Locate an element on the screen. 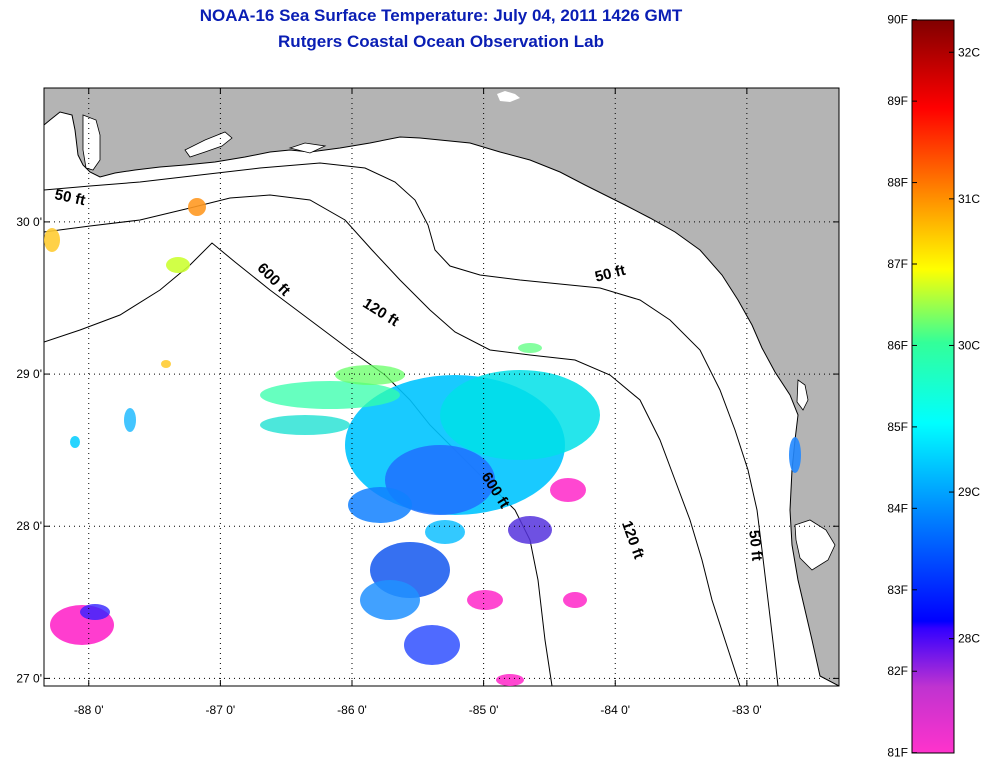 This screenshot has width=992, height=770. colorbar-f-label: 83F is located at coordinates (897, 590).